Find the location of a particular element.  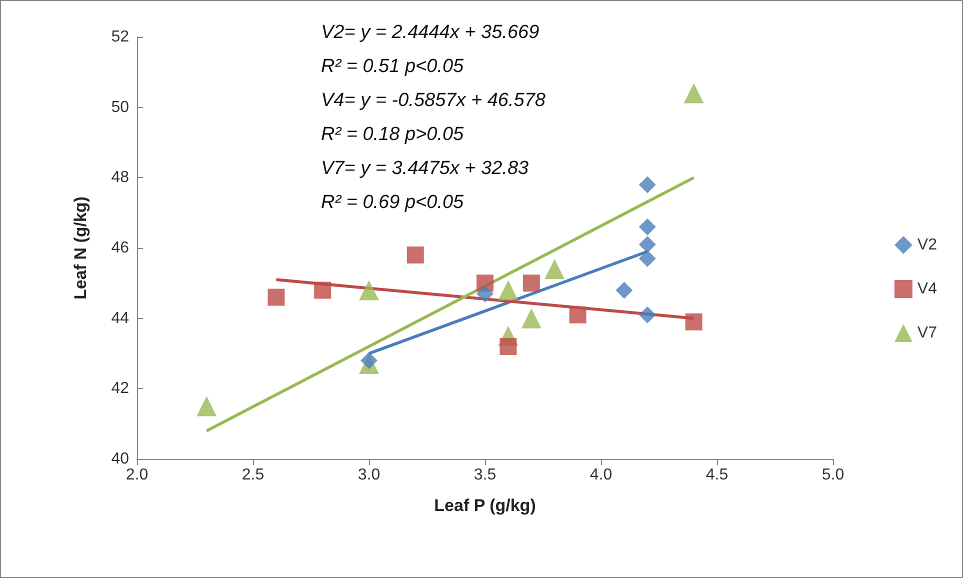

x-tick-label: 3.0 is located at coordinates (369, 475).